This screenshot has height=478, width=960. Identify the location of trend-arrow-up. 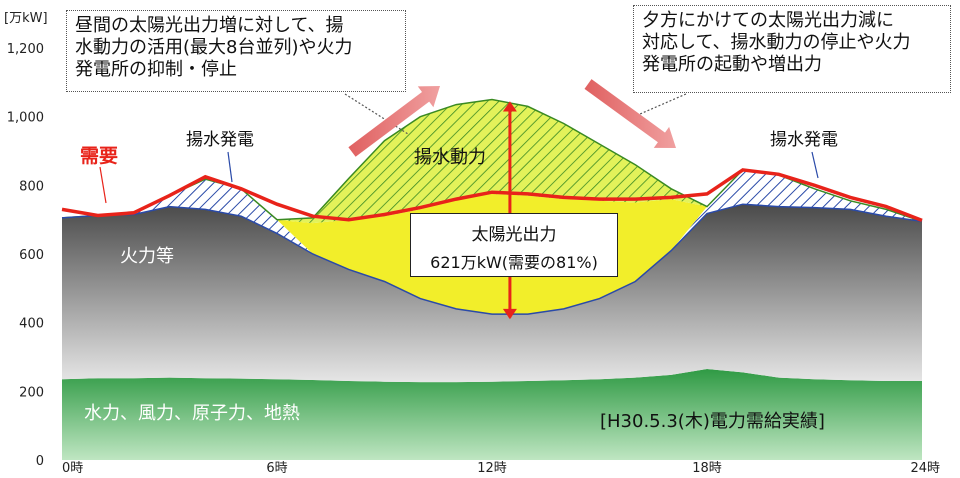
(394, 121).